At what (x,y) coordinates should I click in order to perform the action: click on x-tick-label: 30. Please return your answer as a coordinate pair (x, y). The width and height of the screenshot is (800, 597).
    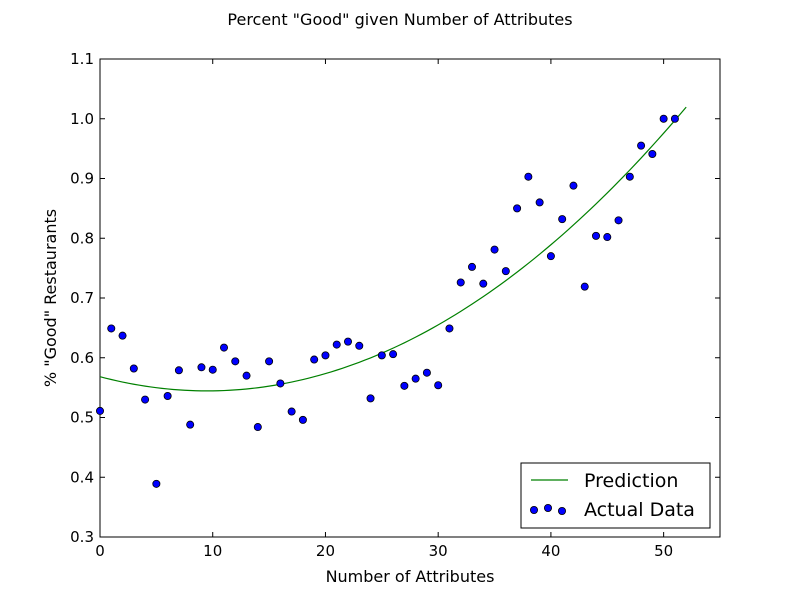
    Looking at the image, I should click on (438, 551).